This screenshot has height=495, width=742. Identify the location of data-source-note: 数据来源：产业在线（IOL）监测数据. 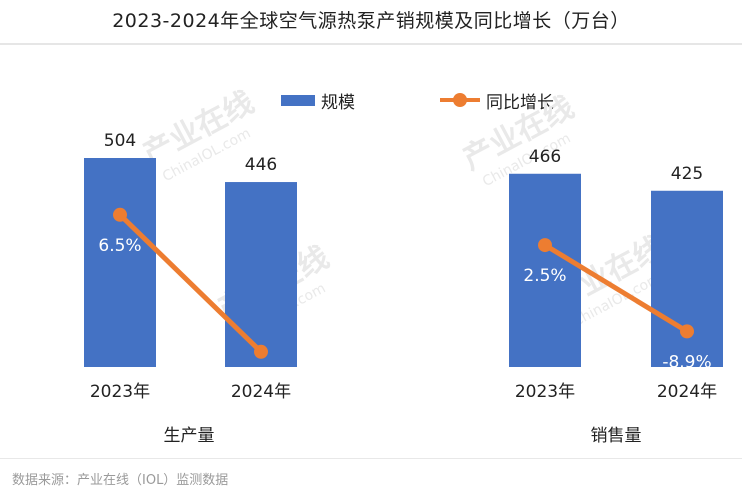
(120, 480).